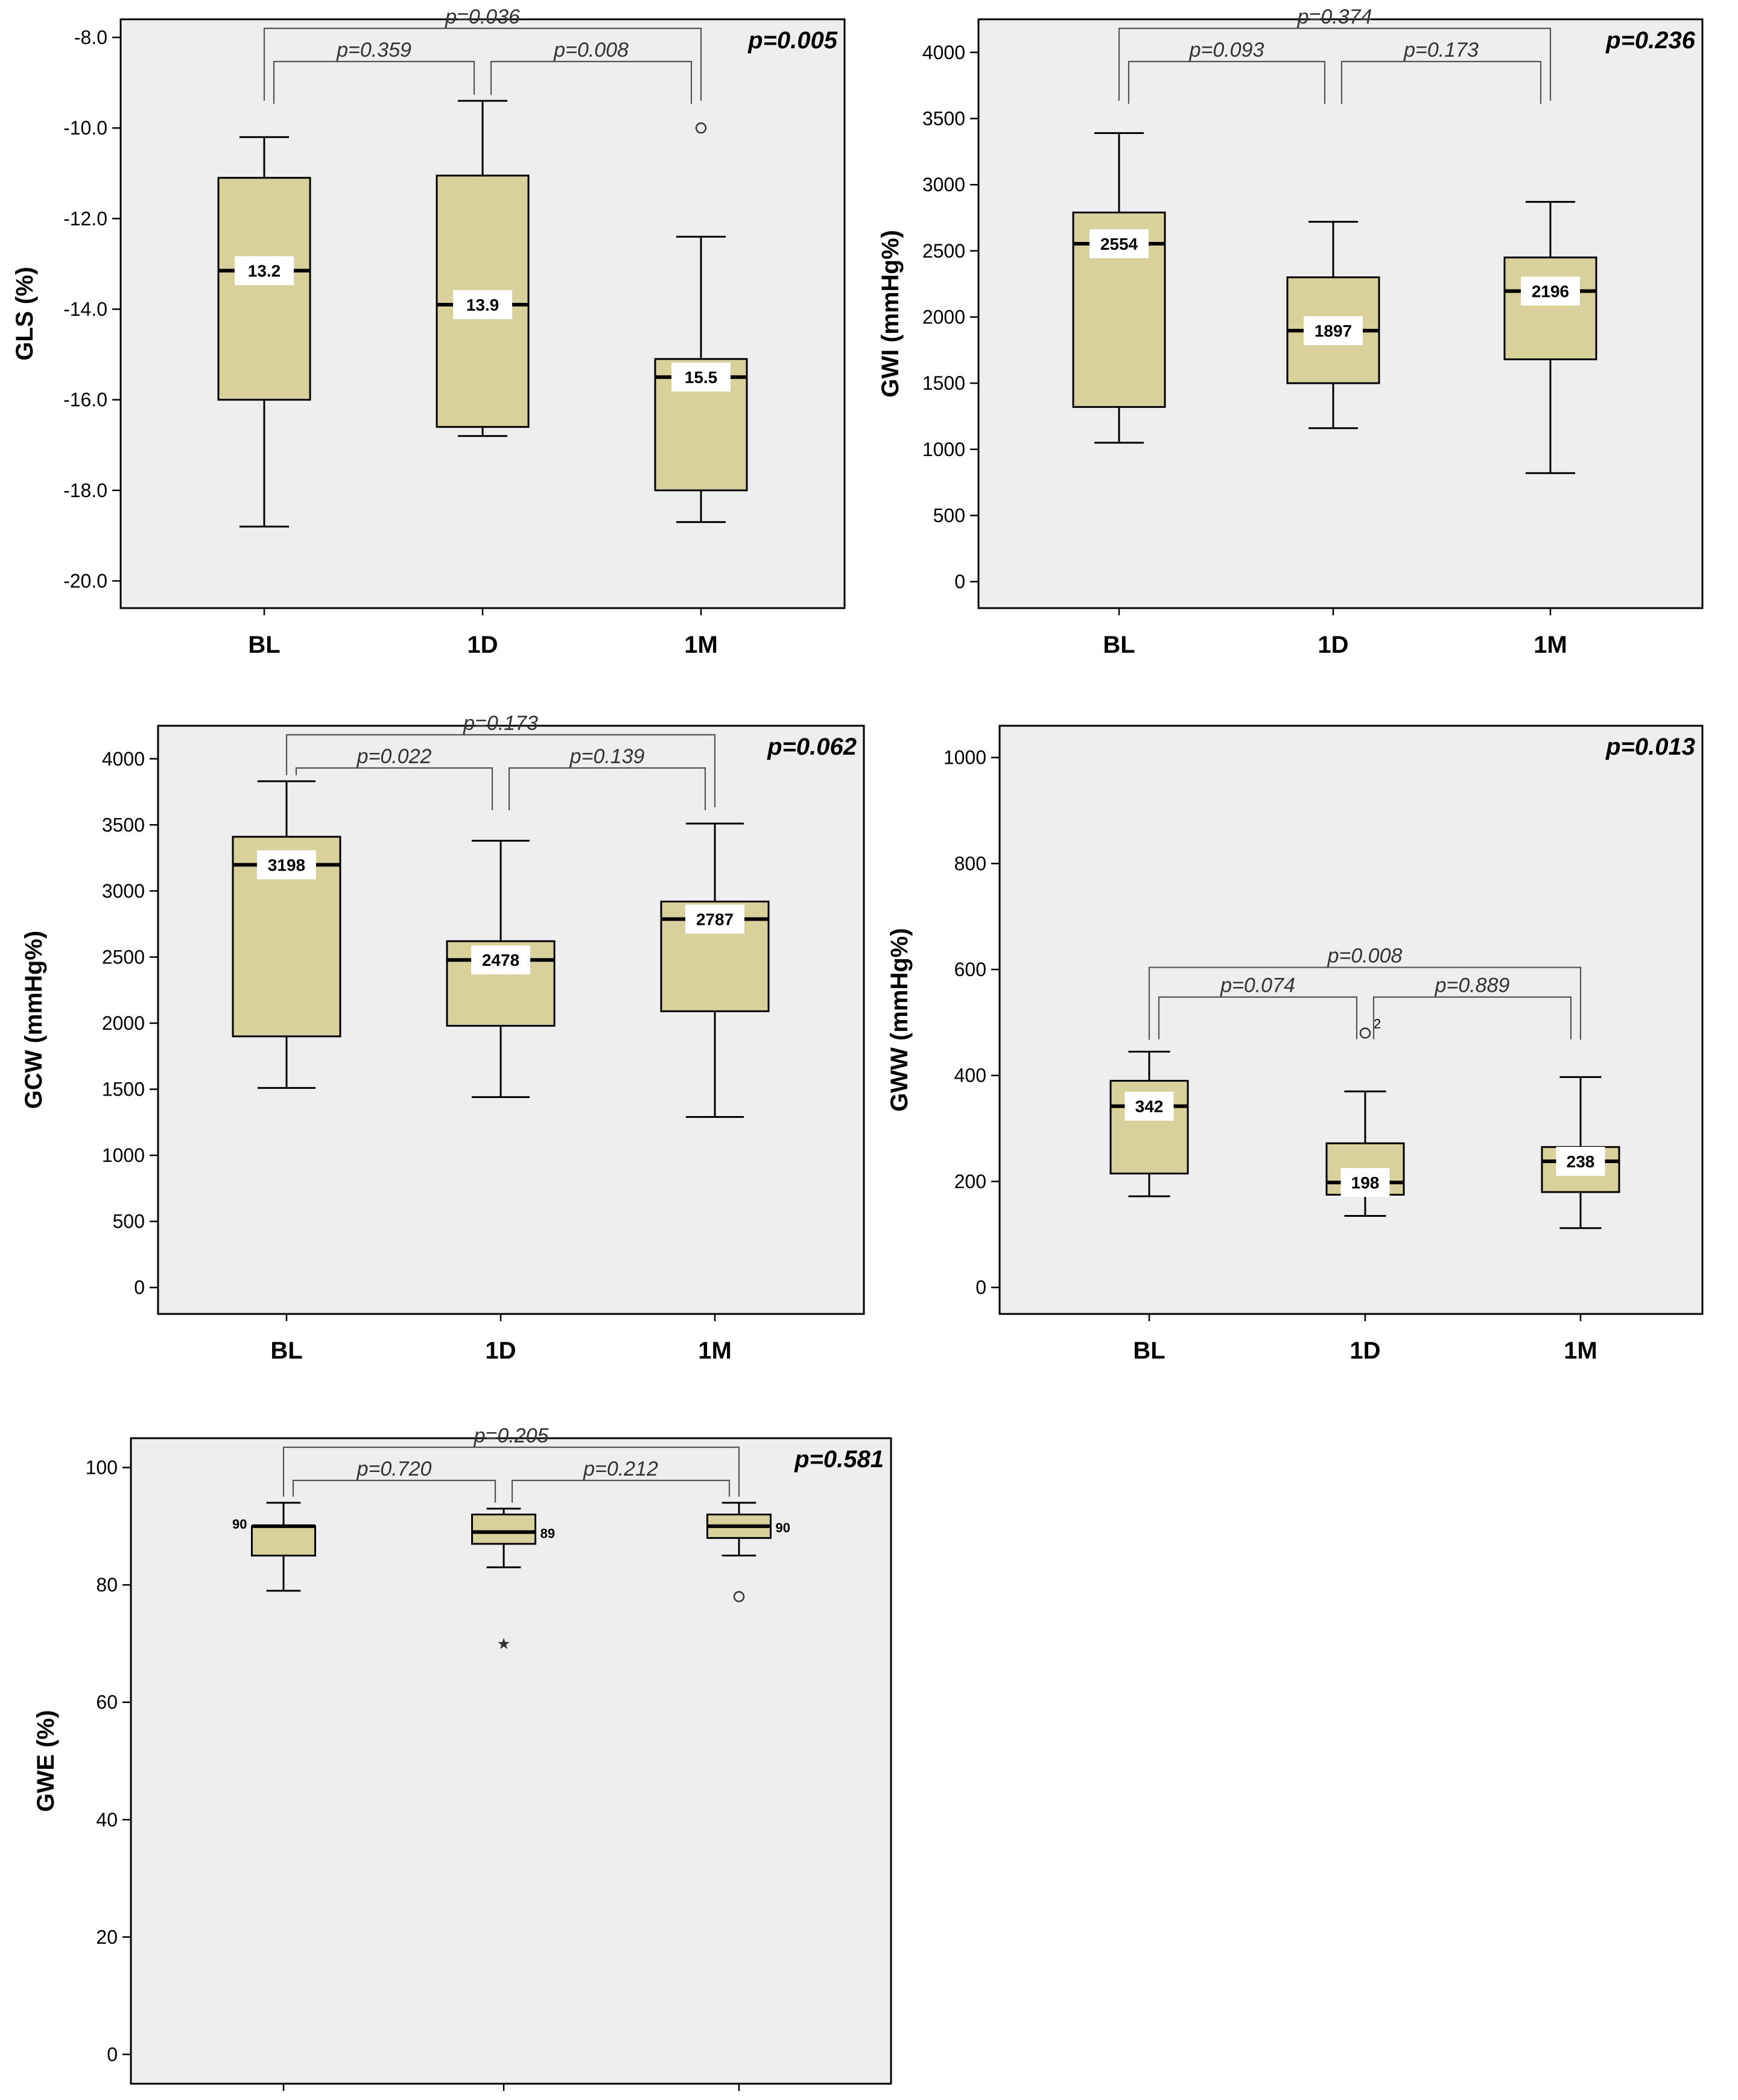 This screenshot has width=1738, height=2100. What do you see at coordinates (107, 1585) in the screenshot?
I see `gwe-ytick-label: 80` at bounding box center [107, 1585].